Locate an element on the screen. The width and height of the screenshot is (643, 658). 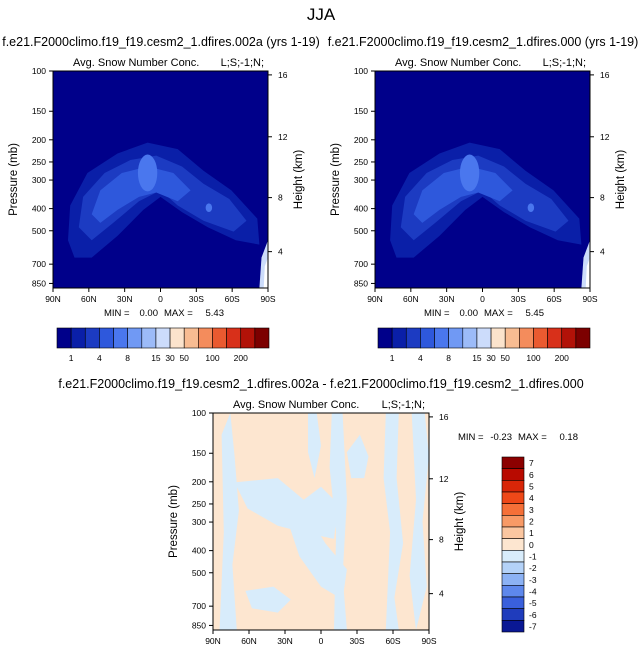
colorbar-label: 8 is located at coordinates (448, 358).